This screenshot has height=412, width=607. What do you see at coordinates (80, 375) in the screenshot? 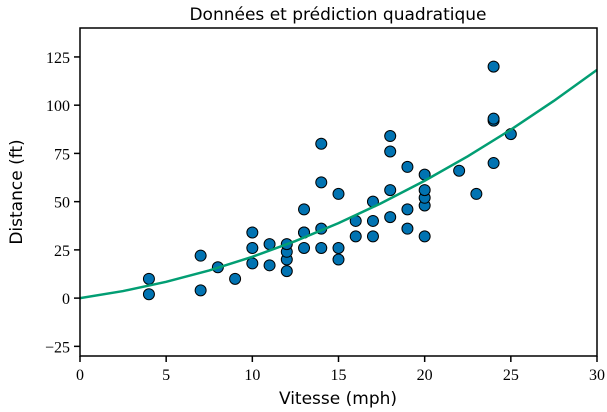
I see `x-tick-label: 0` at bounding box center [80, 375].